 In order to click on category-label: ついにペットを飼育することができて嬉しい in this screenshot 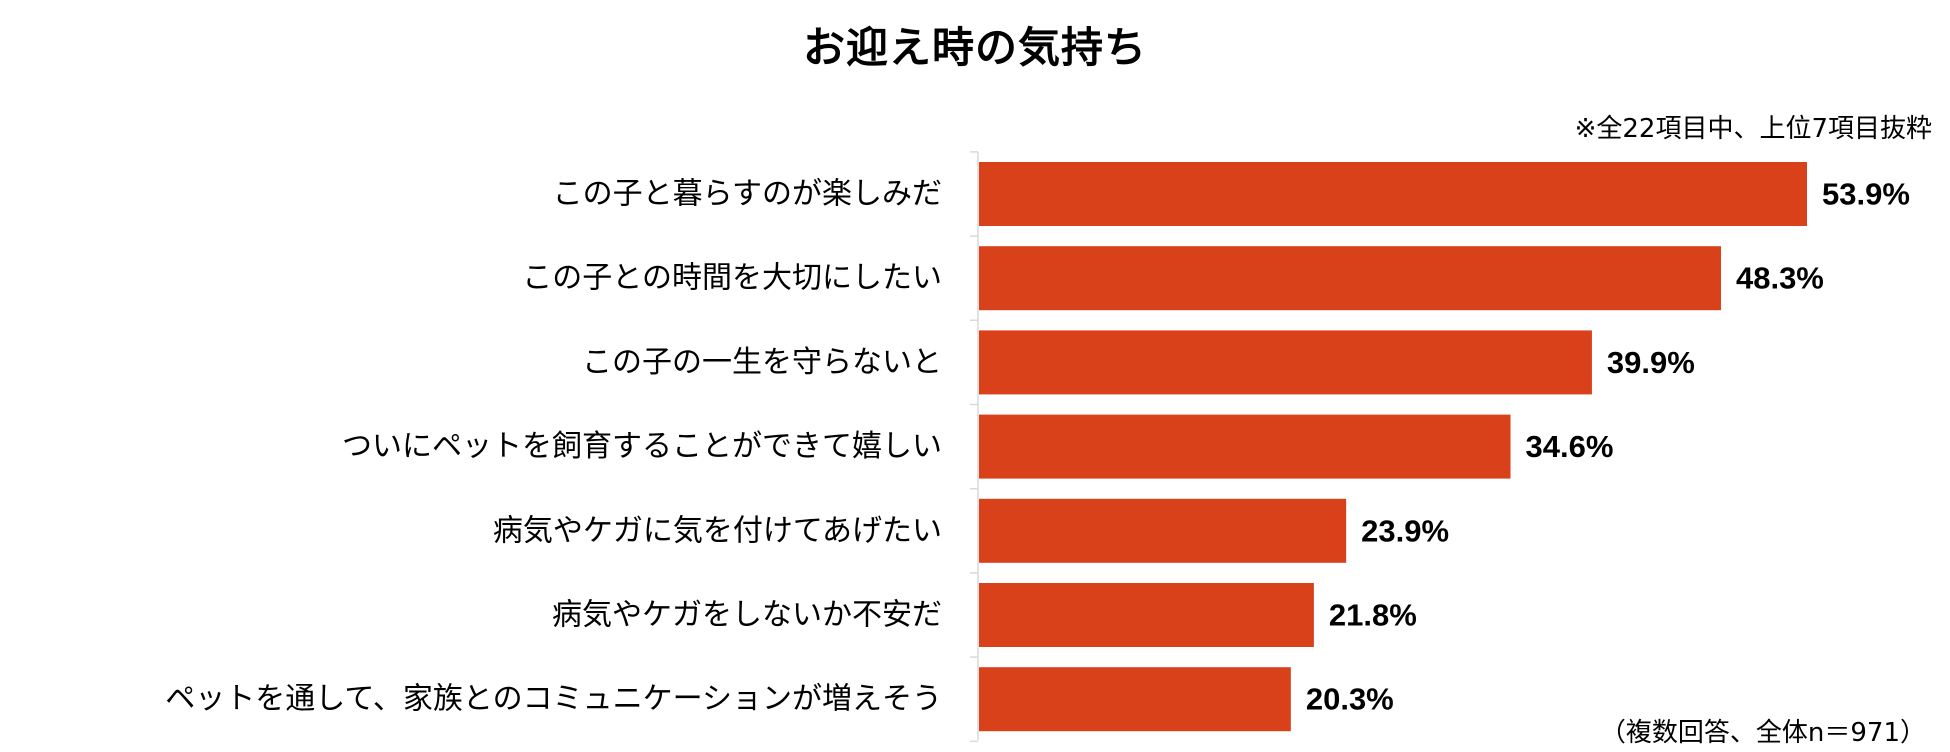, I will do `click(642, 446)`.